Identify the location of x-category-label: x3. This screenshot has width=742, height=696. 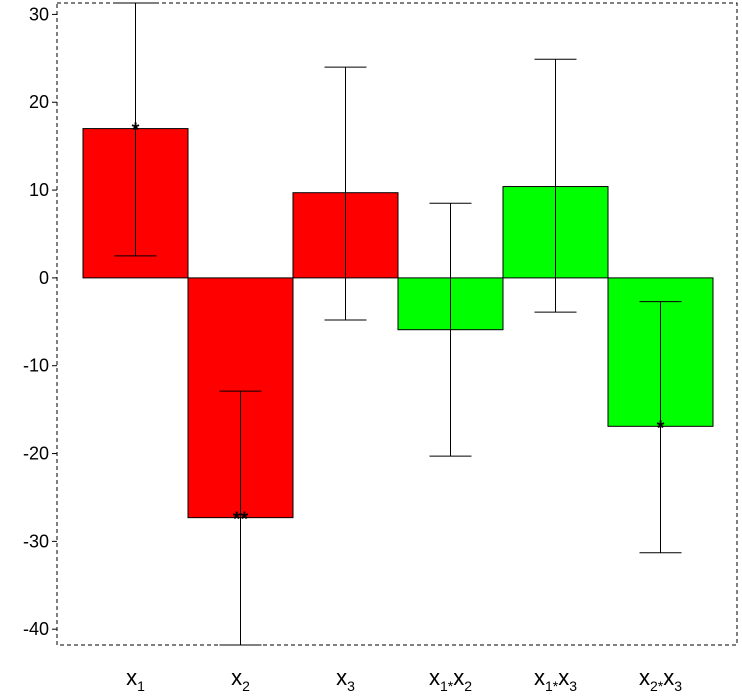
(345, 679).